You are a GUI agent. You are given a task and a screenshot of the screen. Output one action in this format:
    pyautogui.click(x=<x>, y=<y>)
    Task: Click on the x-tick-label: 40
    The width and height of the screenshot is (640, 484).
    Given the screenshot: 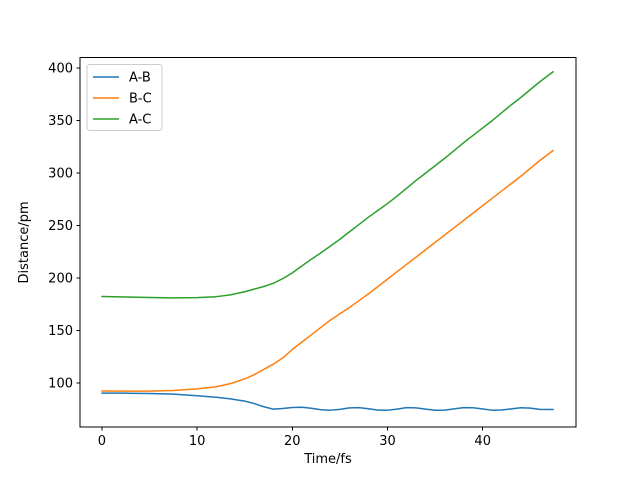 What is the action you would take?
    pyautogui.click(x=482, y=441)
    